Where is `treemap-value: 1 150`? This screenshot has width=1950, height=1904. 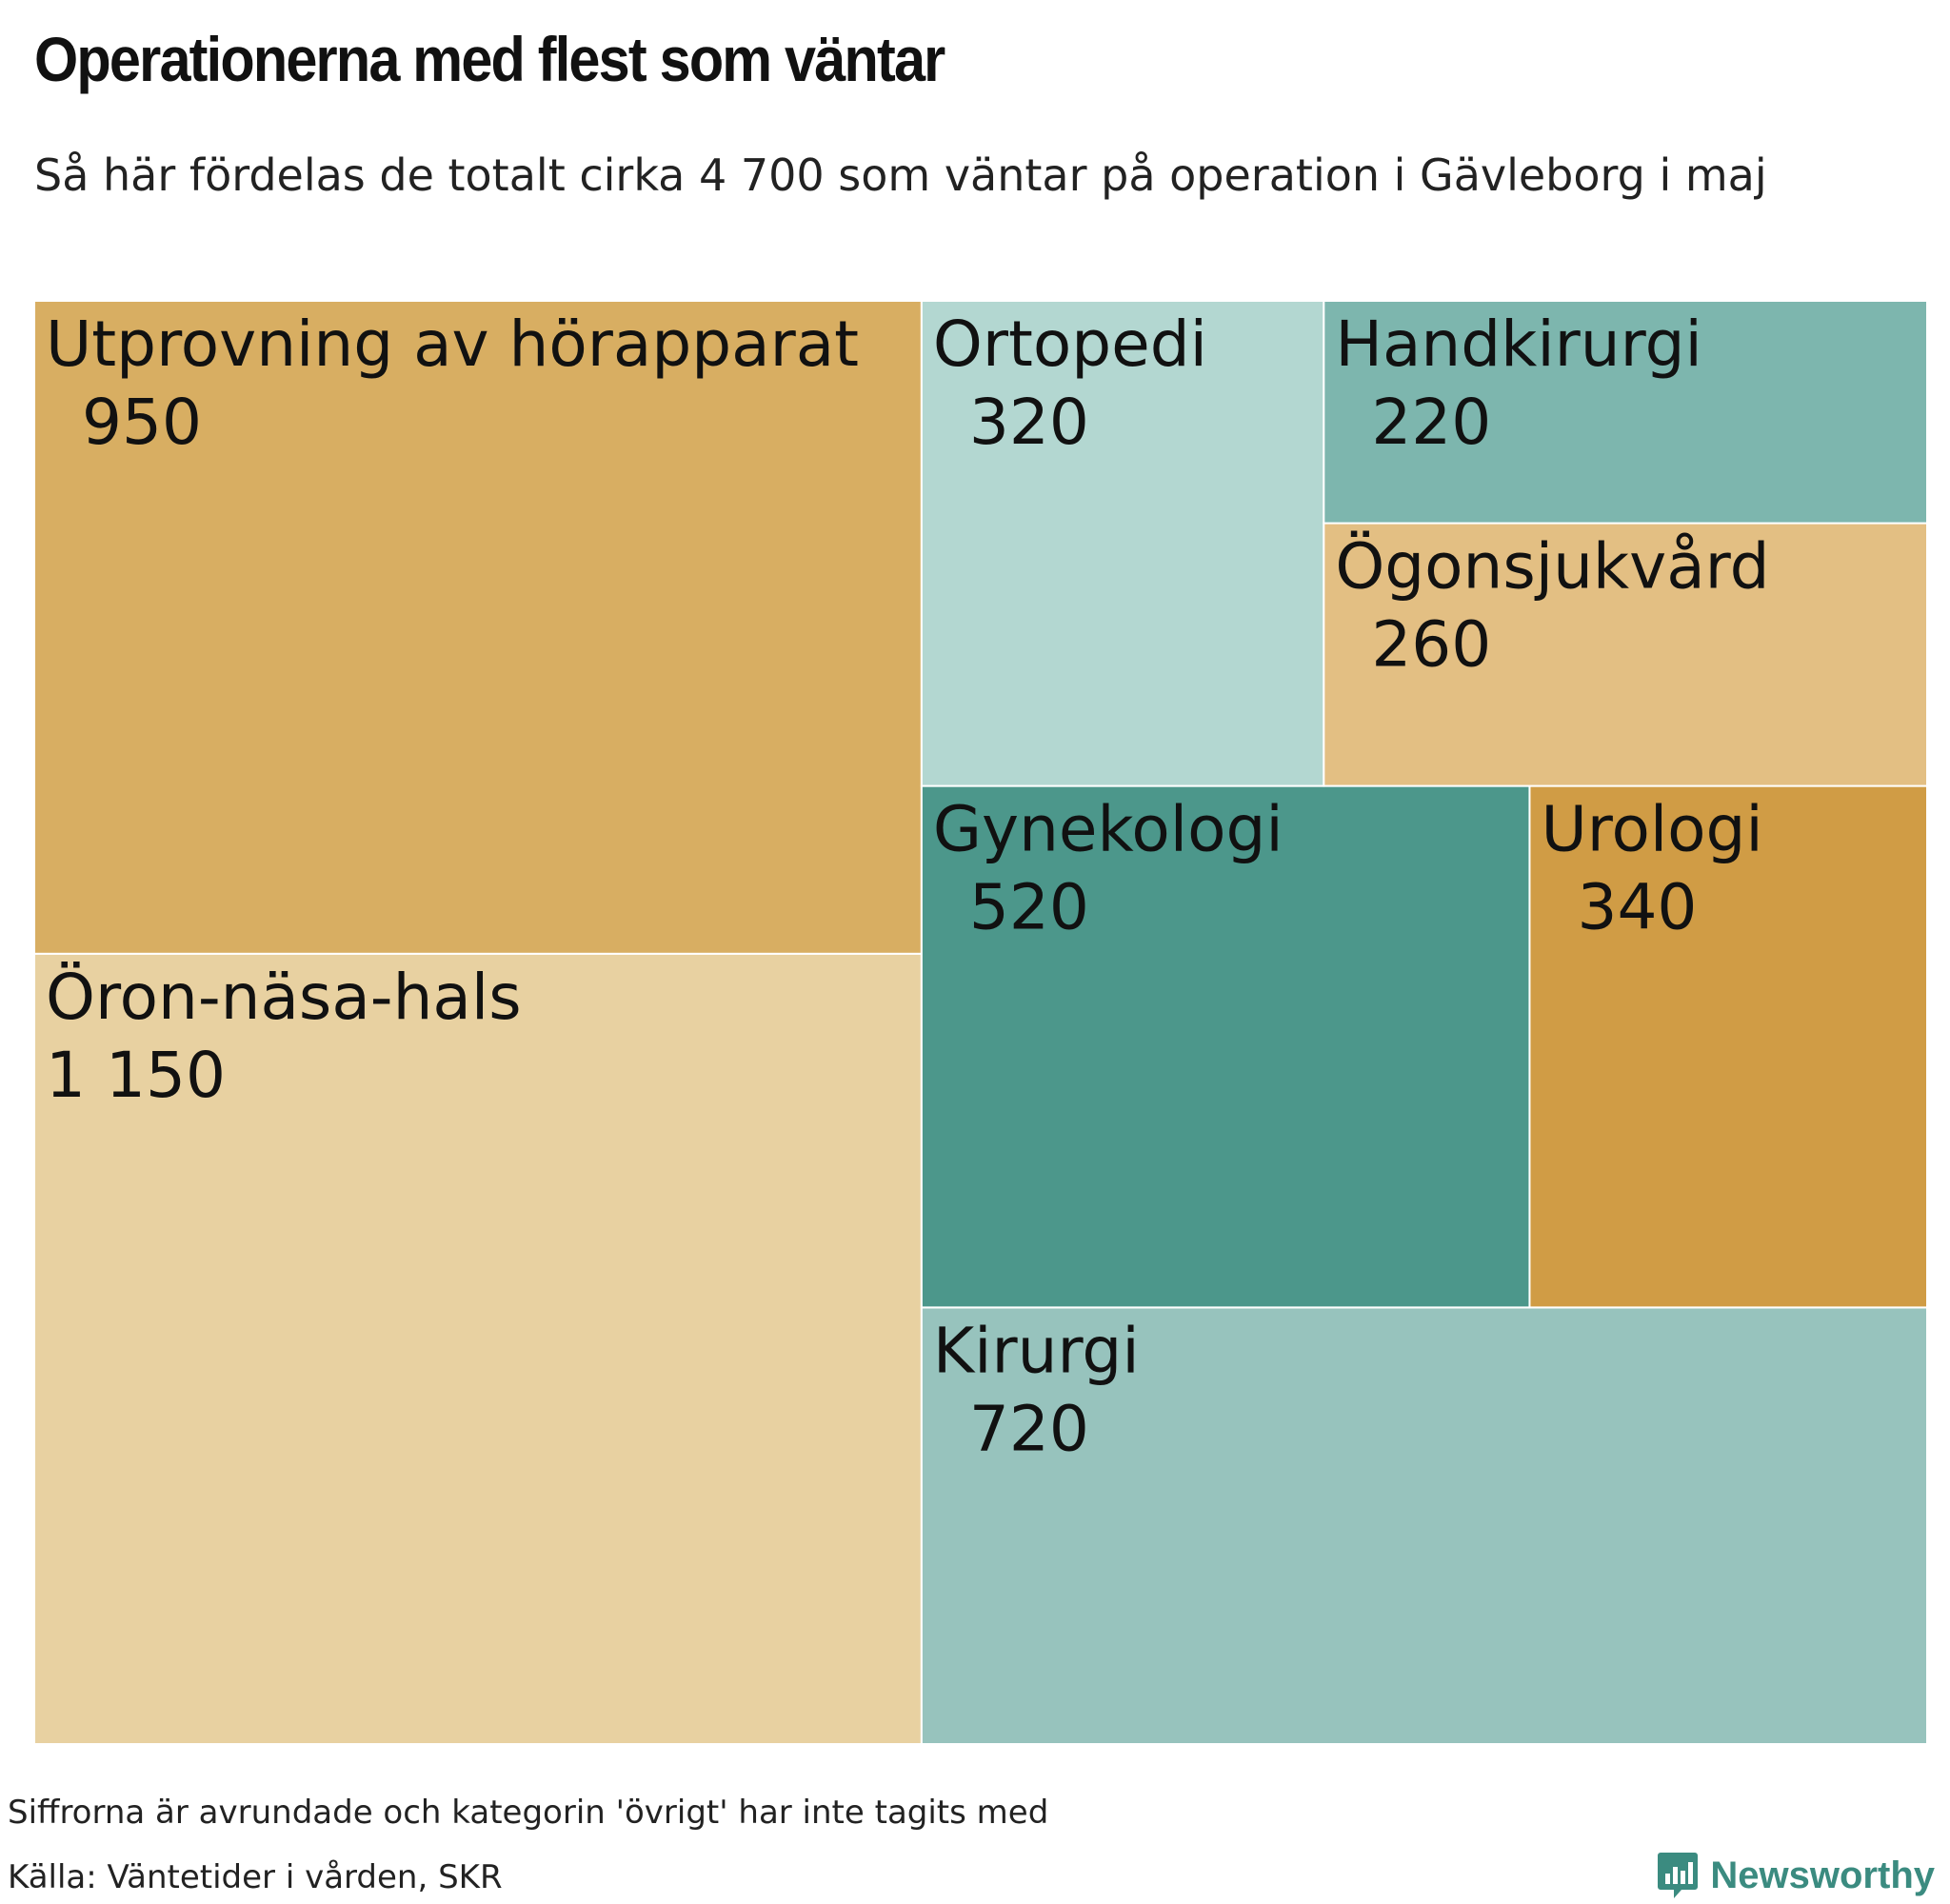
treemap-value: 1 150 is located at coordinates (136, 1075).